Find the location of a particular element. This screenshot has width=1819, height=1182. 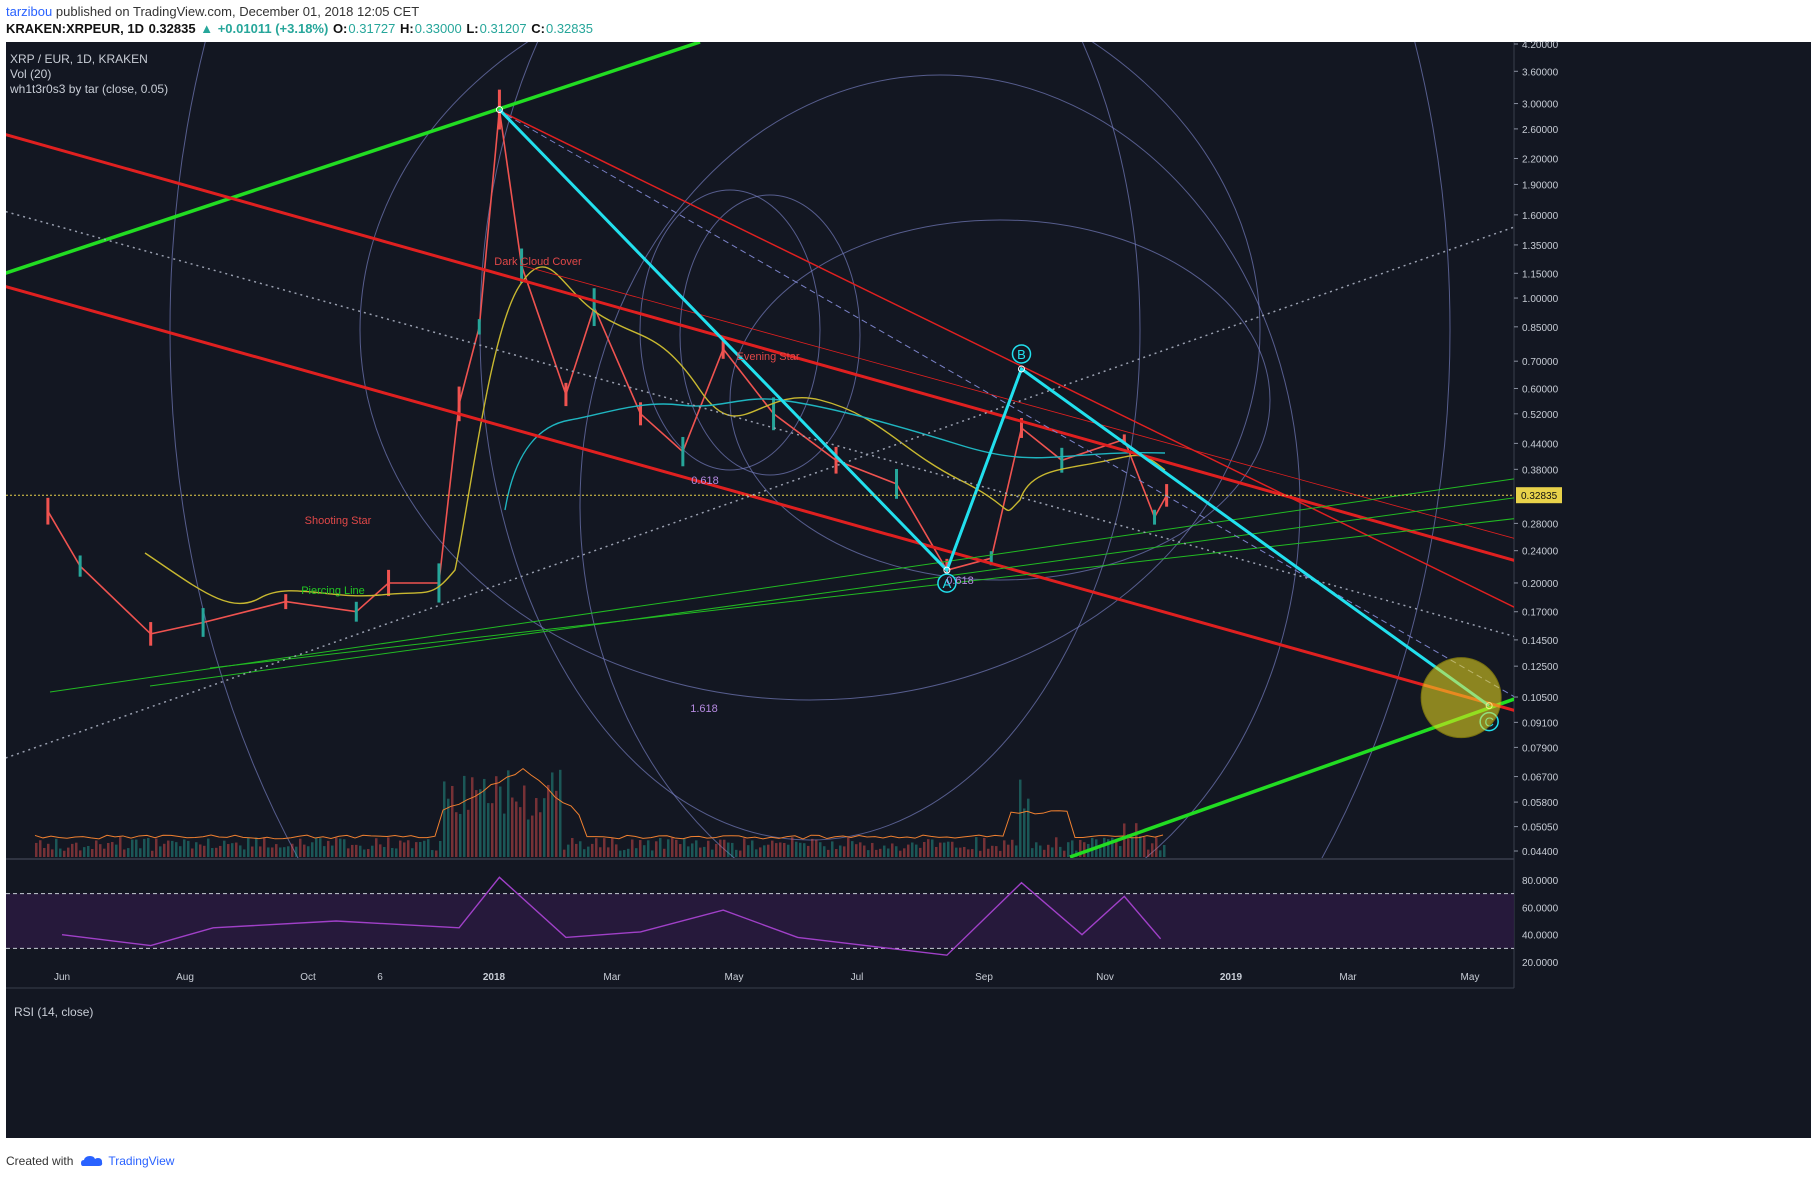

price-axis-tick: 2.20000 is located at coordinates (1540, 159).